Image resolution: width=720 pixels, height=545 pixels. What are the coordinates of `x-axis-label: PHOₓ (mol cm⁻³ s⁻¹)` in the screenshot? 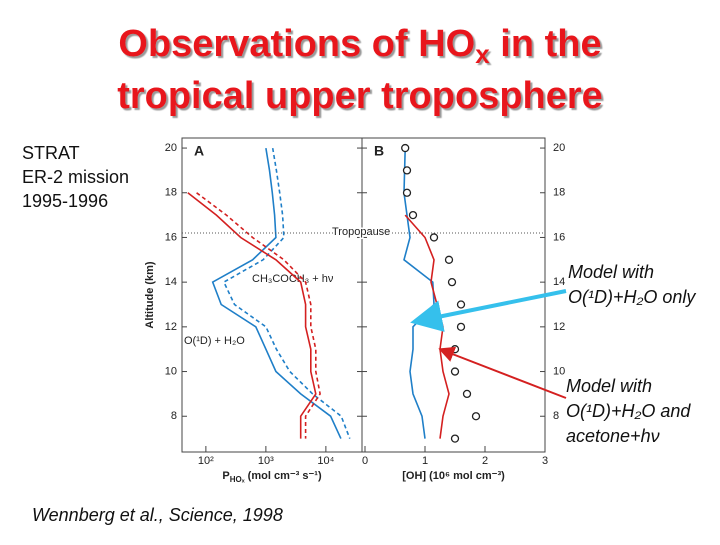 It's located at (272, 477).